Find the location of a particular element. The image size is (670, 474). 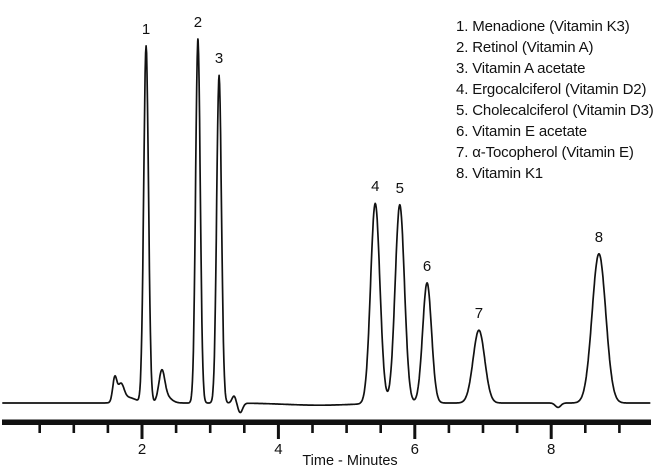

peak-label-5: 5 is located at coordinates (399, 188).